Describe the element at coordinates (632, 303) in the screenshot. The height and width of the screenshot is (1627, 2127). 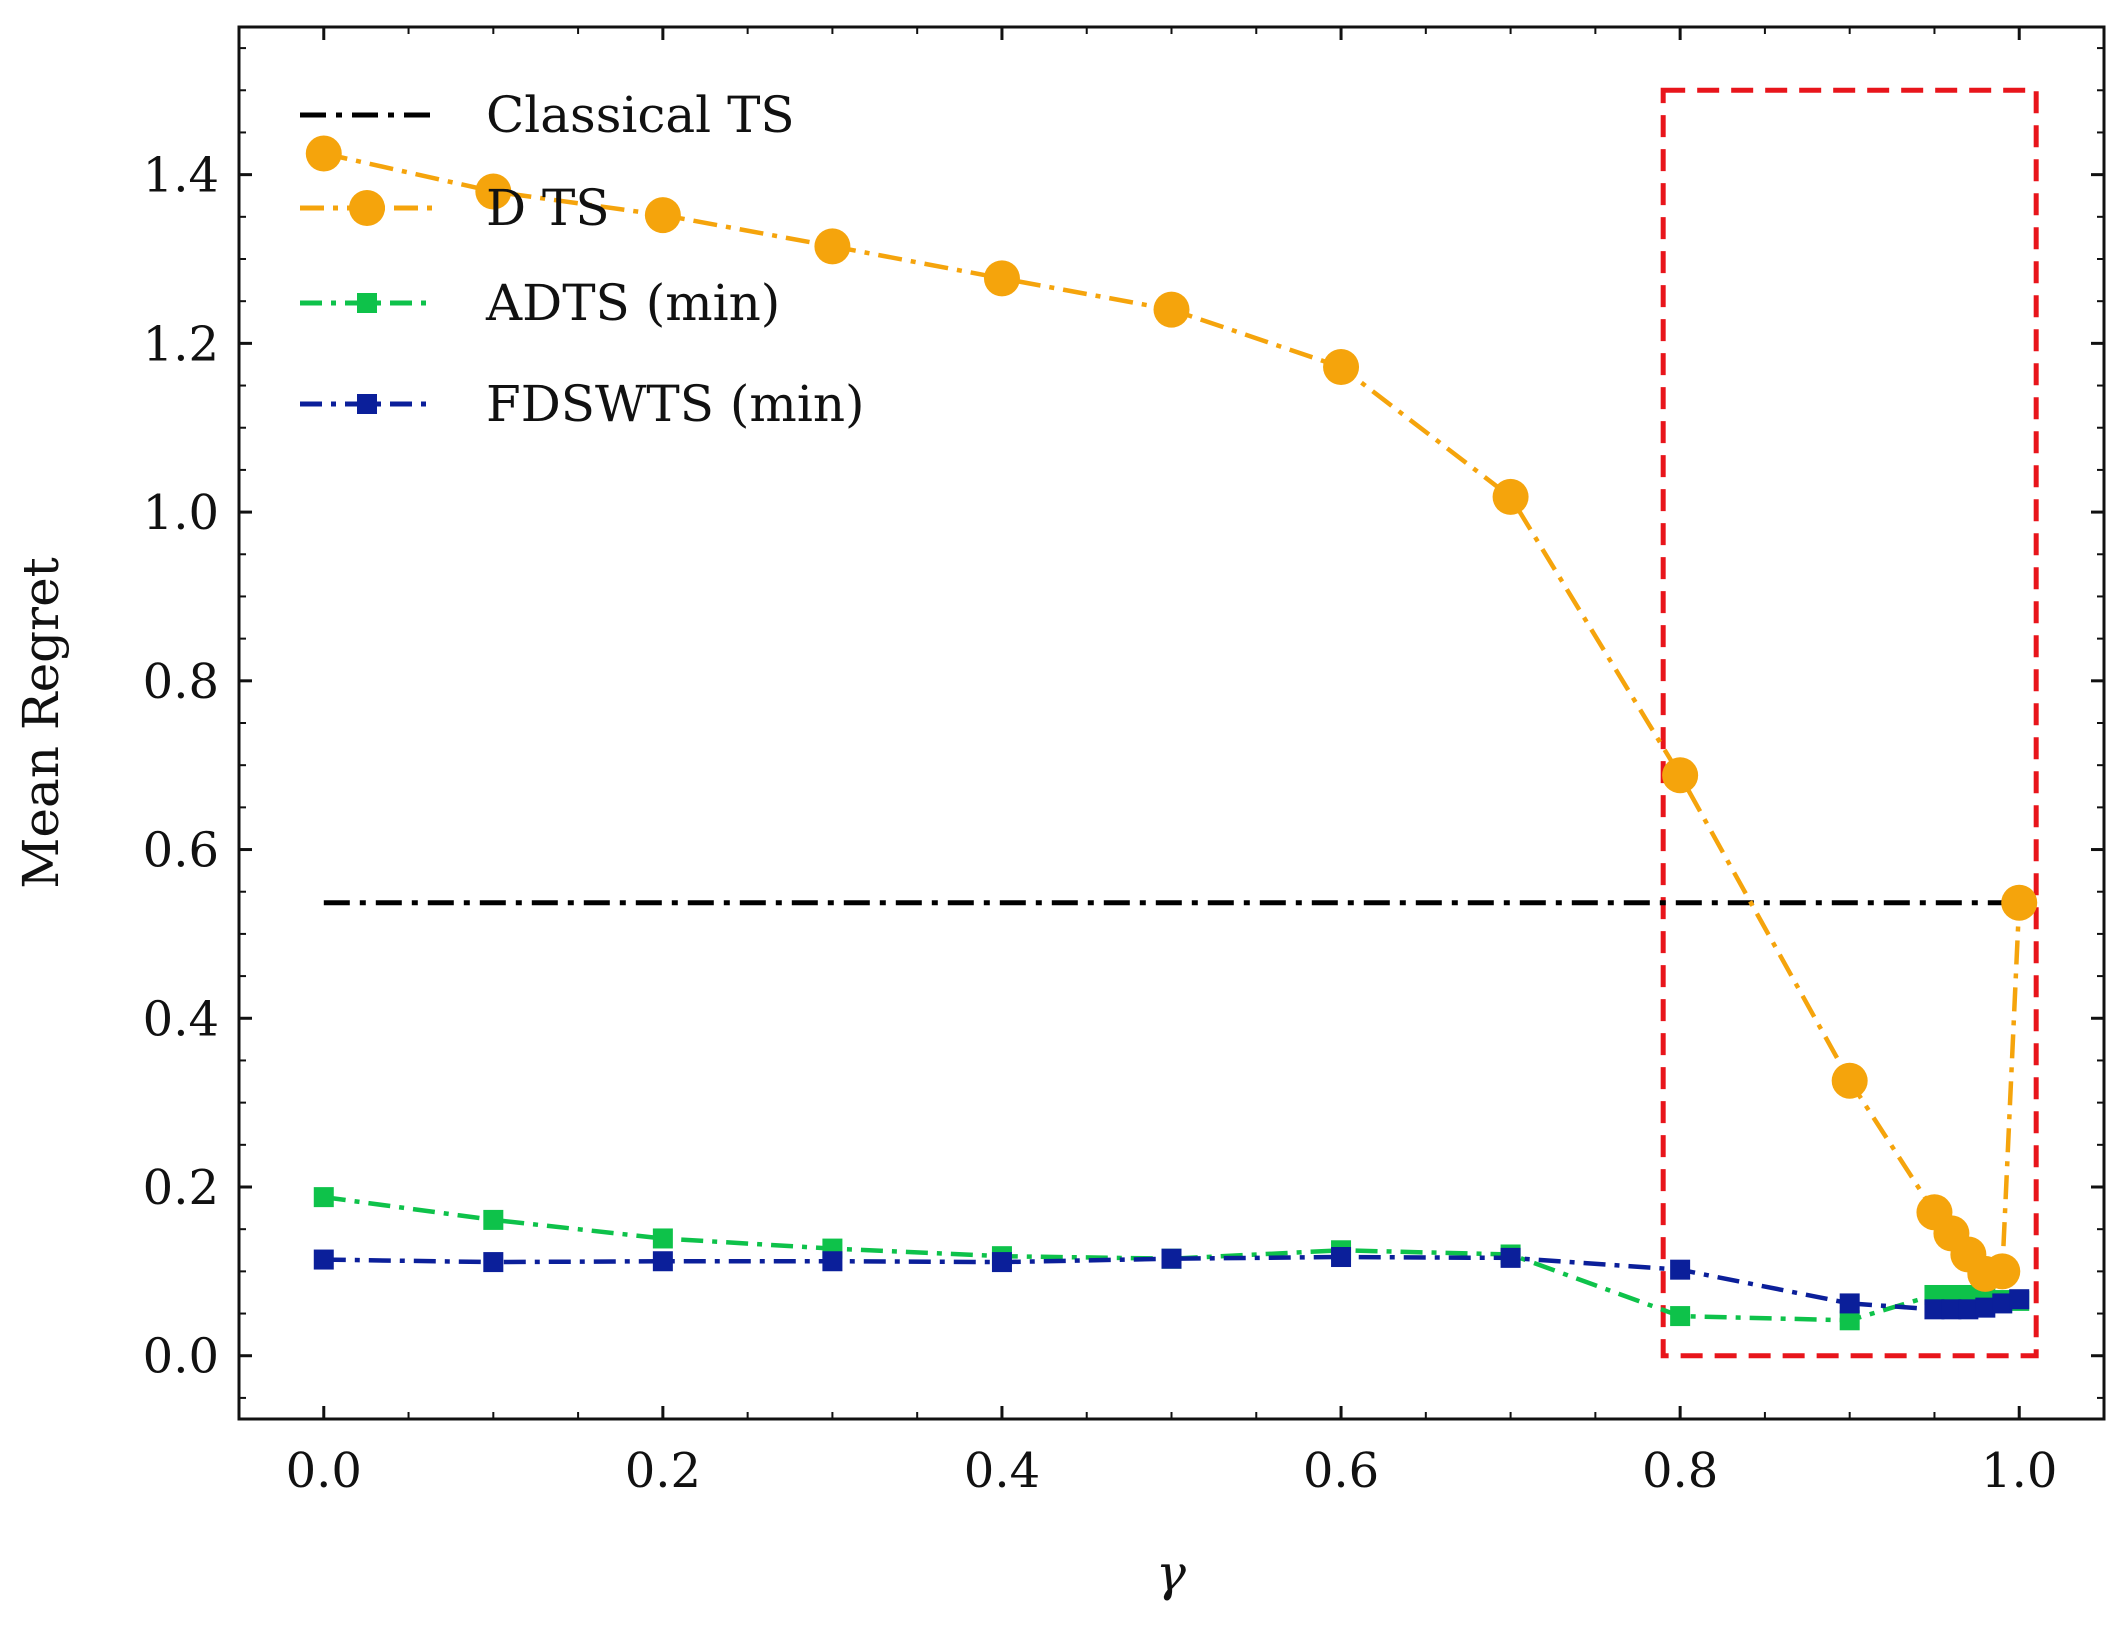
I see `legend-label: ADTS (min)` at that location.